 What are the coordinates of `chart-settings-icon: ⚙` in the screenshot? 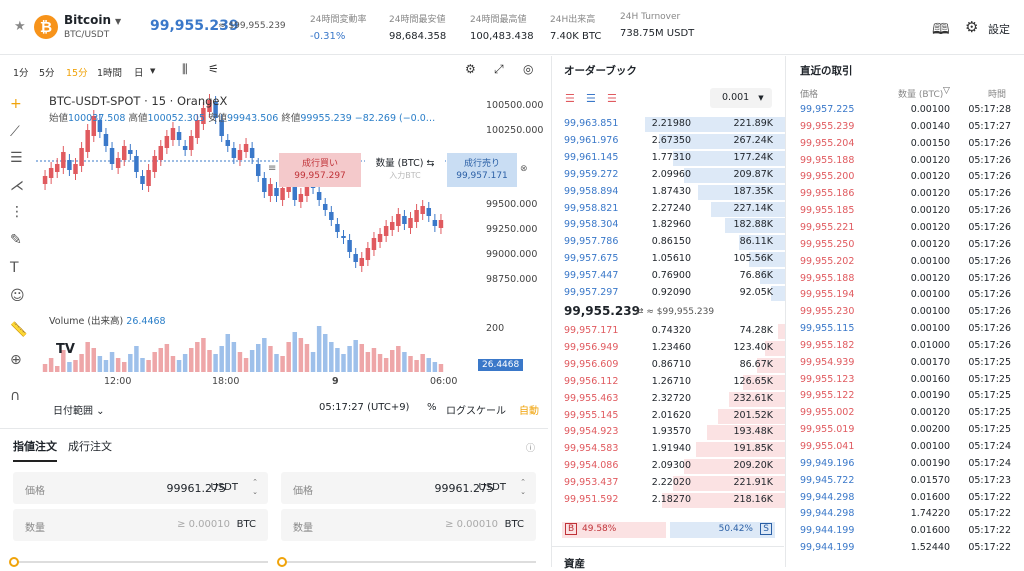 It's located at (470, 69).